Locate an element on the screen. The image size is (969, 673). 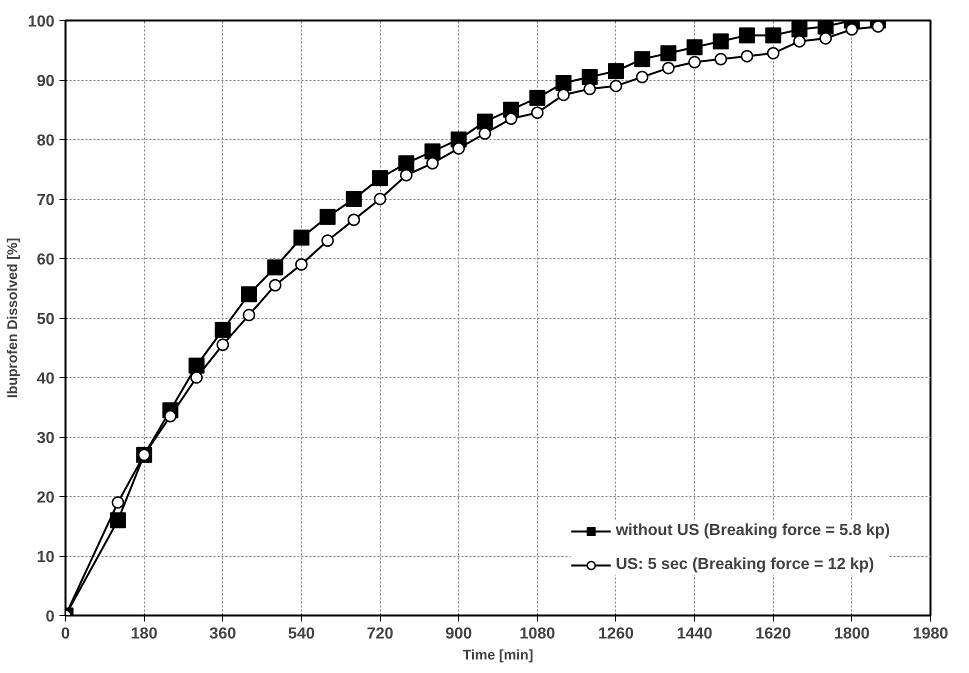
x-tick-label: 900 is located at coordinates (458, 634).